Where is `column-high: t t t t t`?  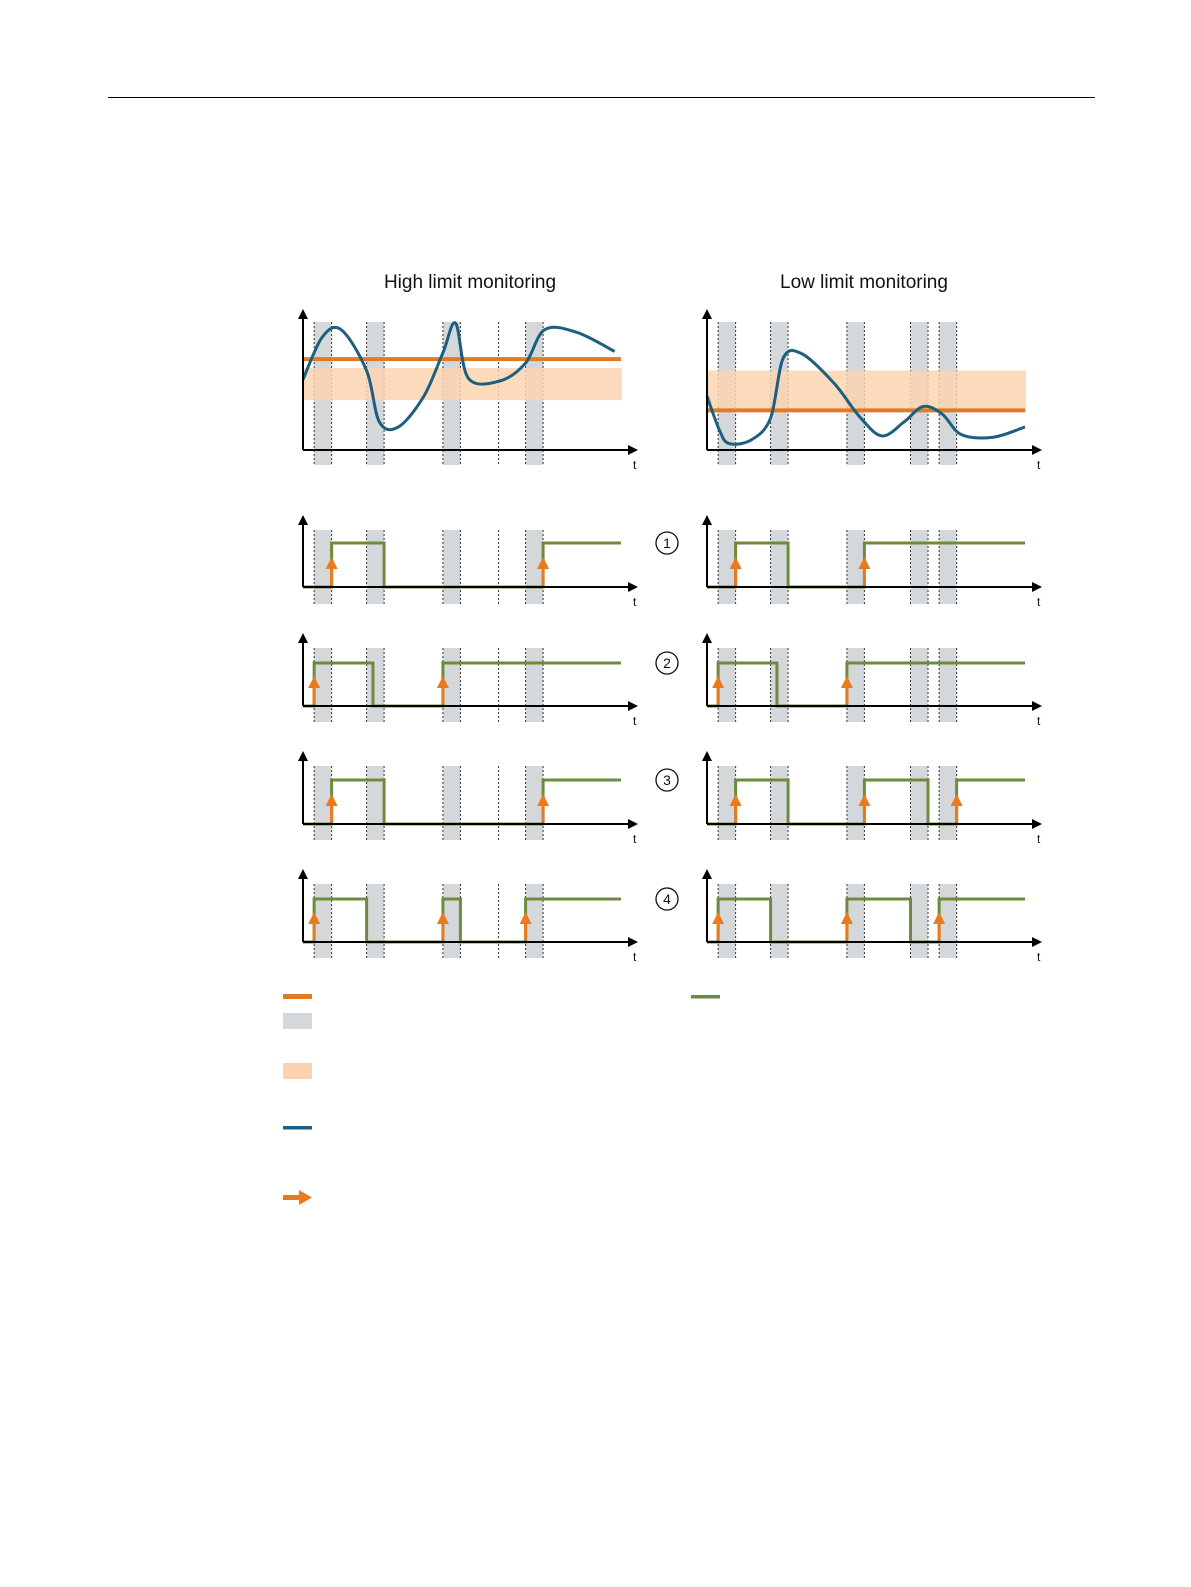
column-high: t t t t t is located at coordinates (468, 636).